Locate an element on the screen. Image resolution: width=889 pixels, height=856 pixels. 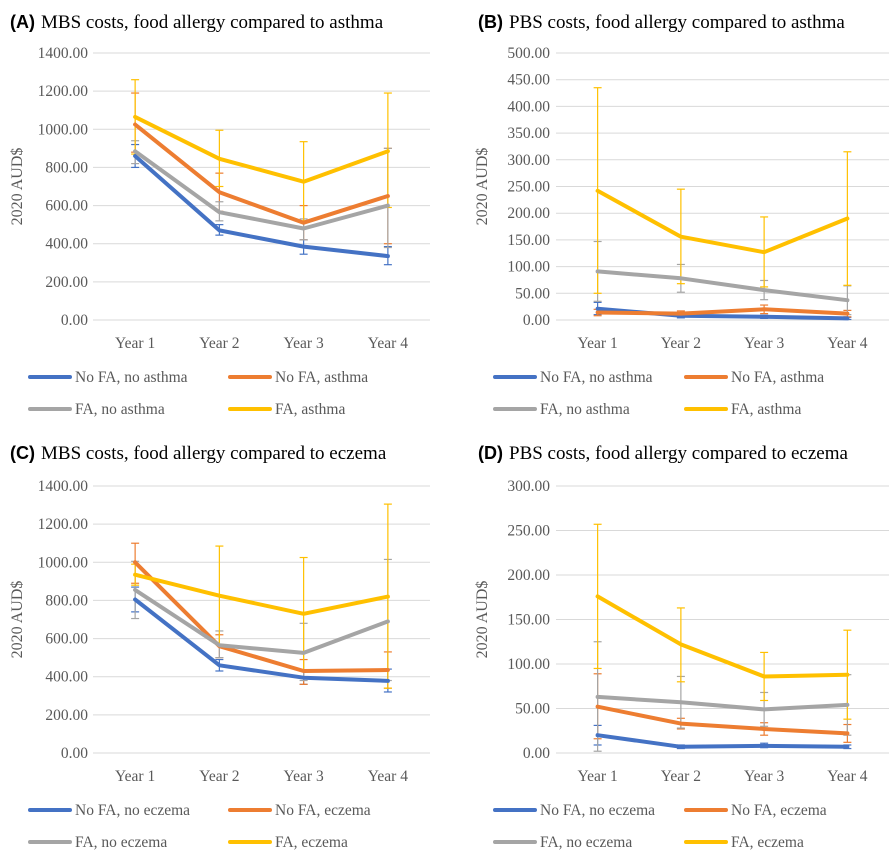
y-tick-label: 100.00 is located at coordinates (528, 267).